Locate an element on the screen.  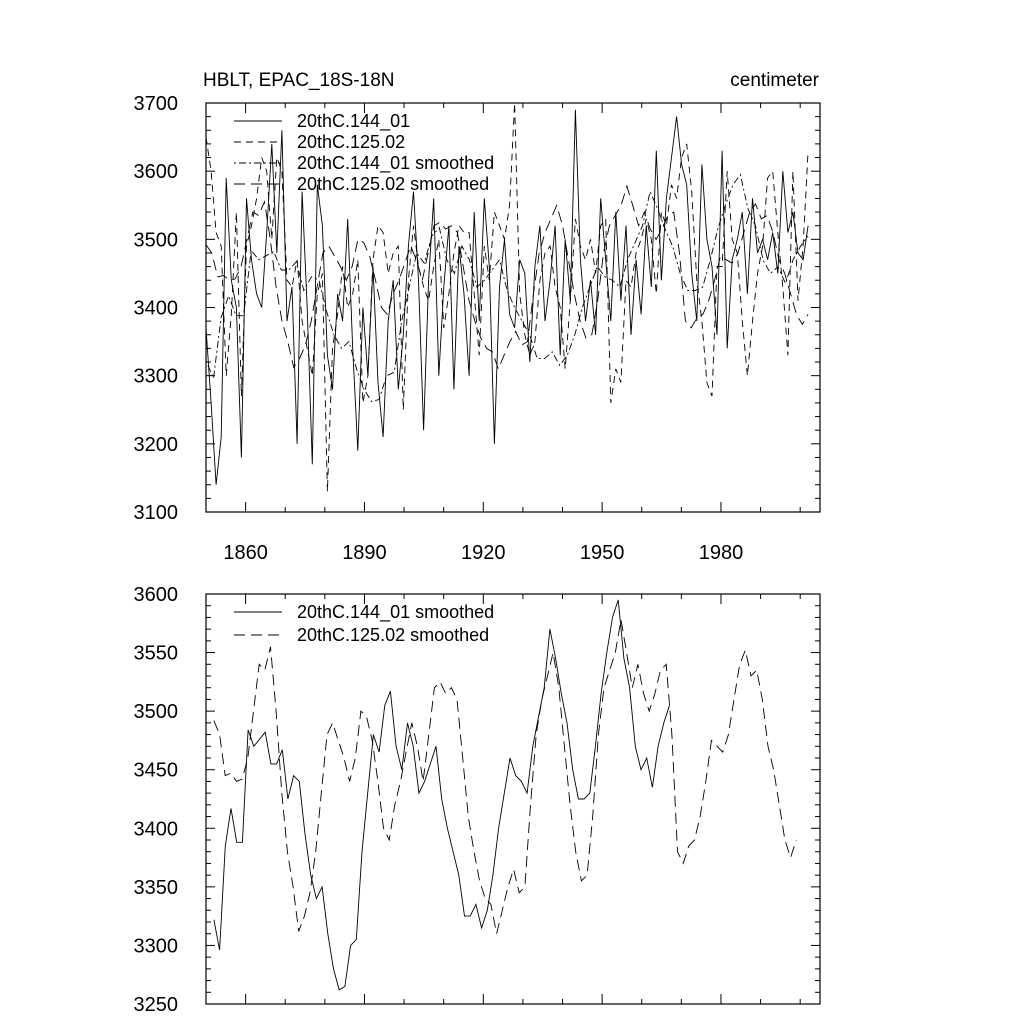
chart-title: HBLT, EPAC_18S-18N is located at coordinates (299, 80).